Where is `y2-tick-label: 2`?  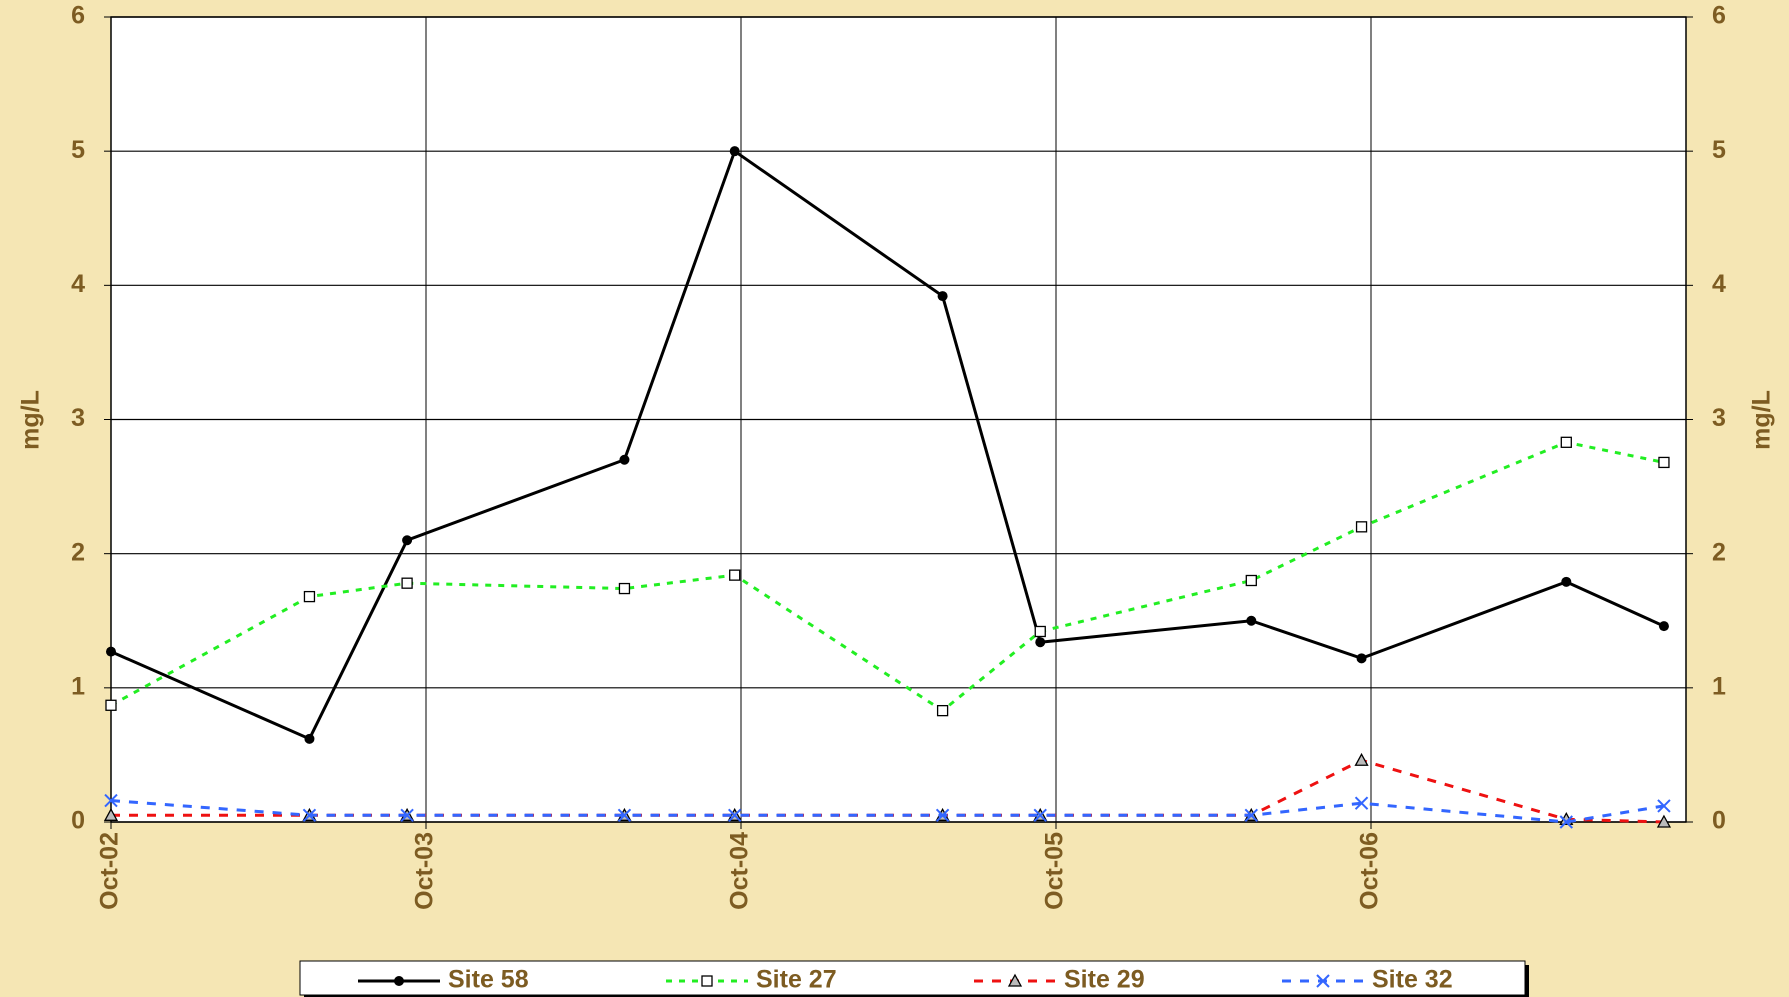 y2-tick-label: 2 is located at coordinates (1719, 552).